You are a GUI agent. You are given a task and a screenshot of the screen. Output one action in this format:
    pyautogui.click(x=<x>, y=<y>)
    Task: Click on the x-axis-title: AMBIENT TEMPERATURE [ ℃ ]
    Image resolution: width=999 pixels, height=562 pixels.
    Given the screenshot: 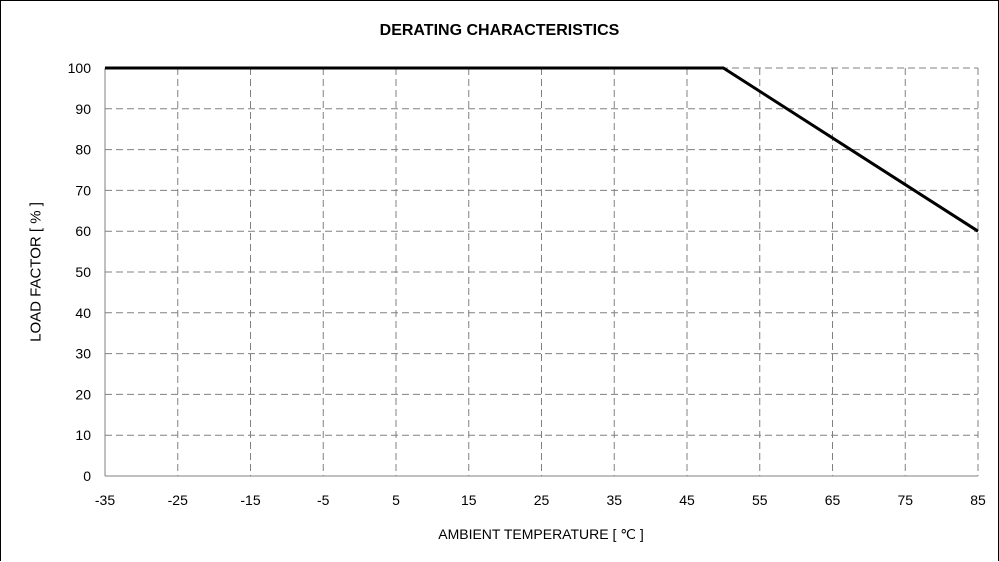 What is the action you would take?
    pyautogui.click(x=541, y=534)
    